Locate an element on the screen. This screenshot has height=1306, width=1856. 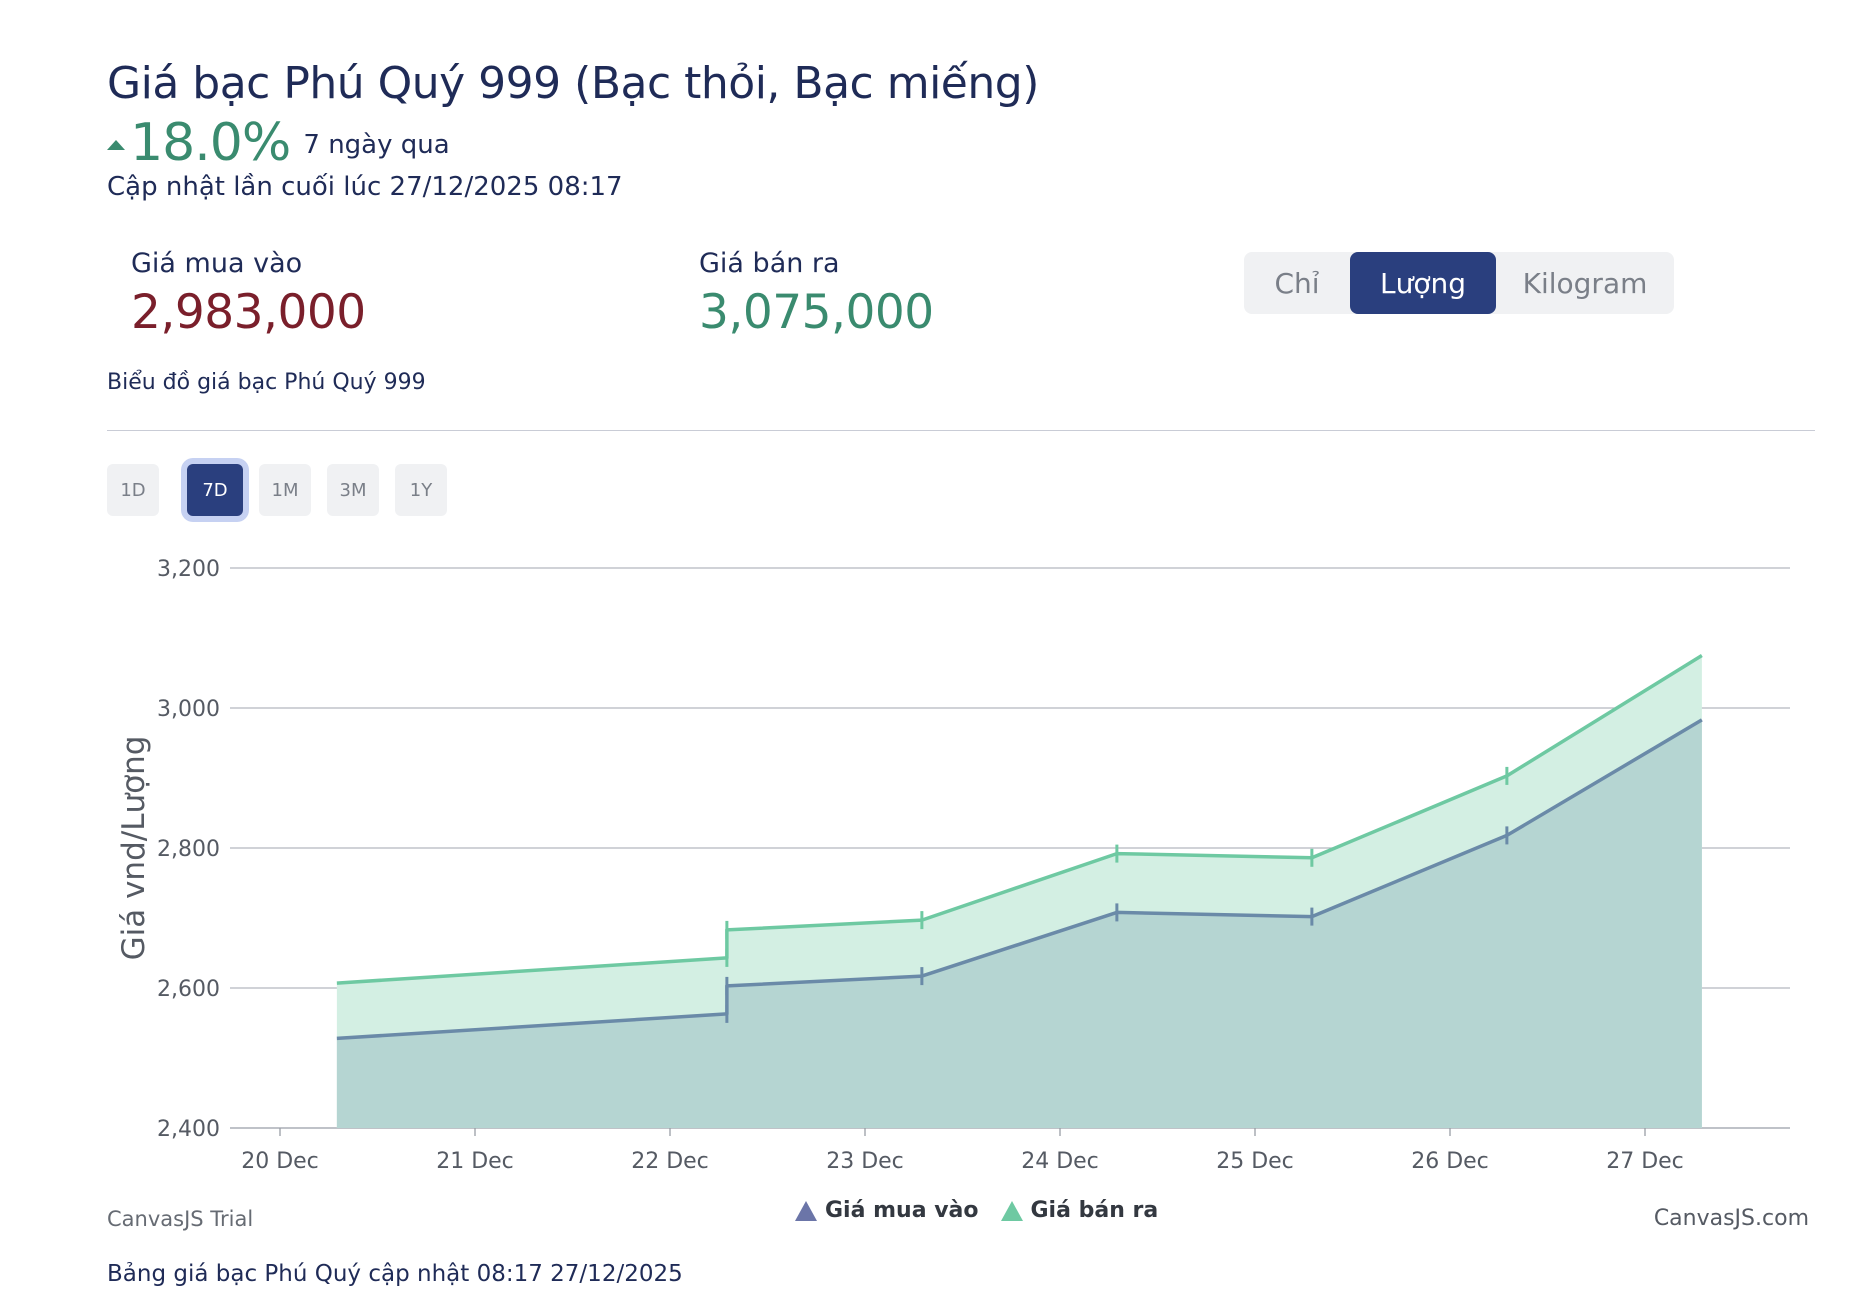
y-tick-label: 2,600 is located at coordinates (188, 989).